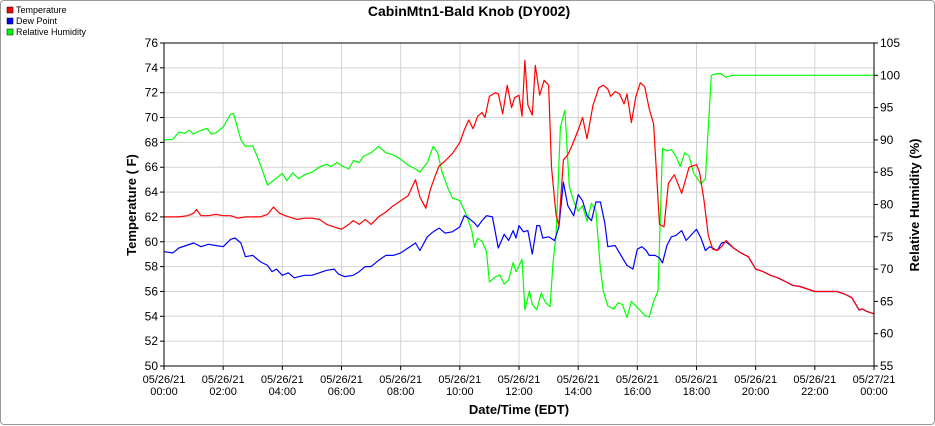 This screenshot has width=935, height=426. I want to click on x-tick-time: 14:00, so click(578, 392).